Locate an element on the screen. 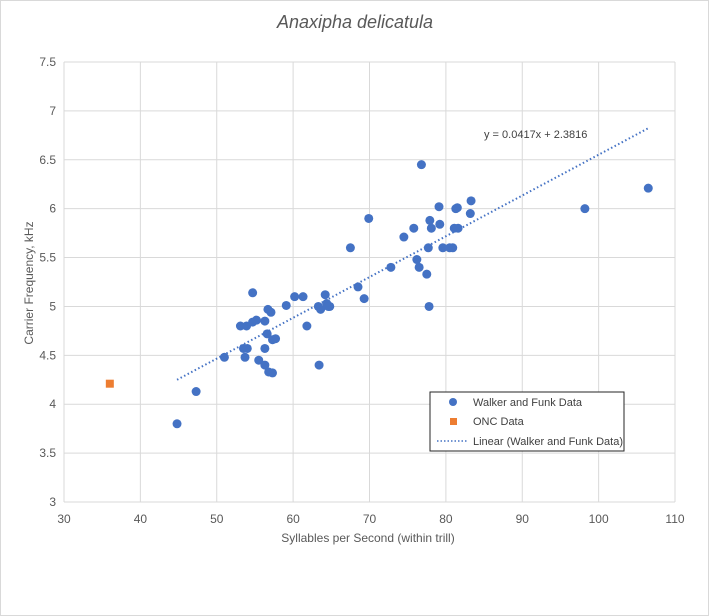 This screenshot has height=616, width=709. y-tick-label: 4 is located at coordinates (52, 404).